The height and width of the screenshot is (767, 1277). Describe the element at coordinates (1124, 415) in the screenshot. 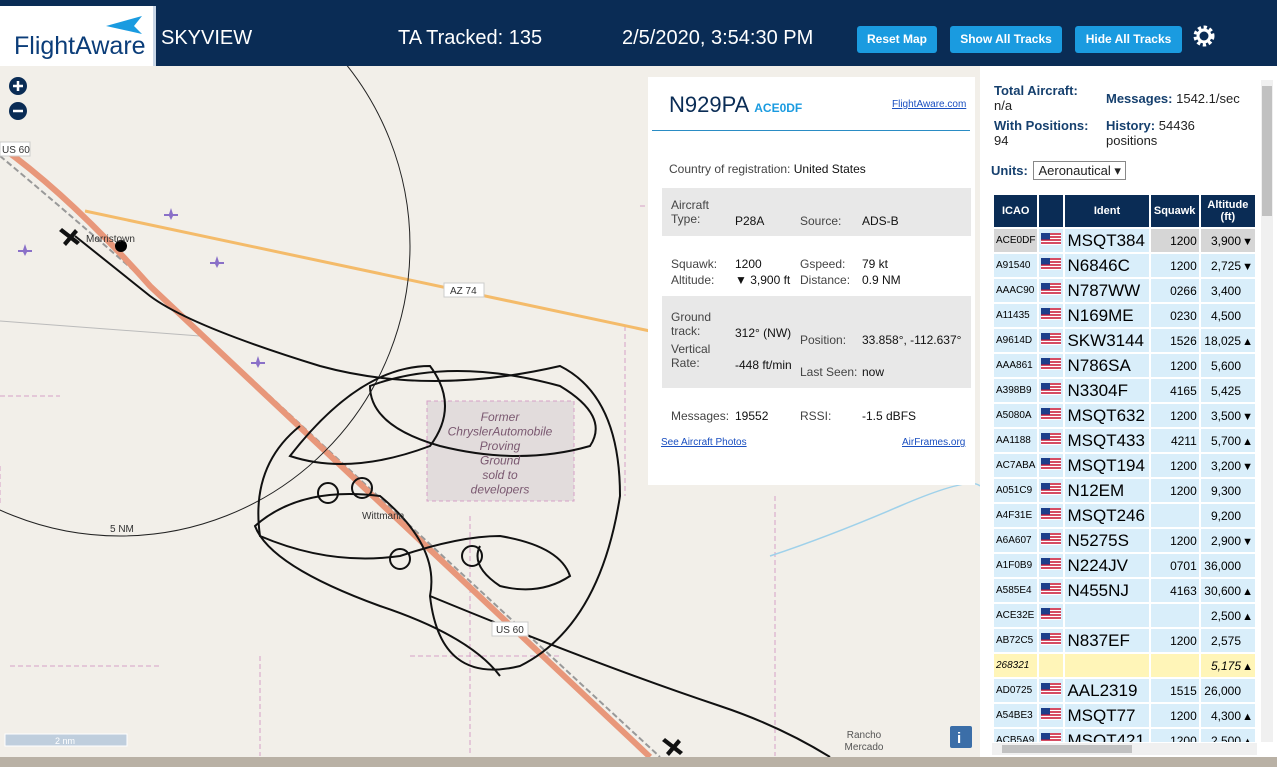

I see `aircraft-row: A5080A MSQT632 1200 3,500▼` at that location.